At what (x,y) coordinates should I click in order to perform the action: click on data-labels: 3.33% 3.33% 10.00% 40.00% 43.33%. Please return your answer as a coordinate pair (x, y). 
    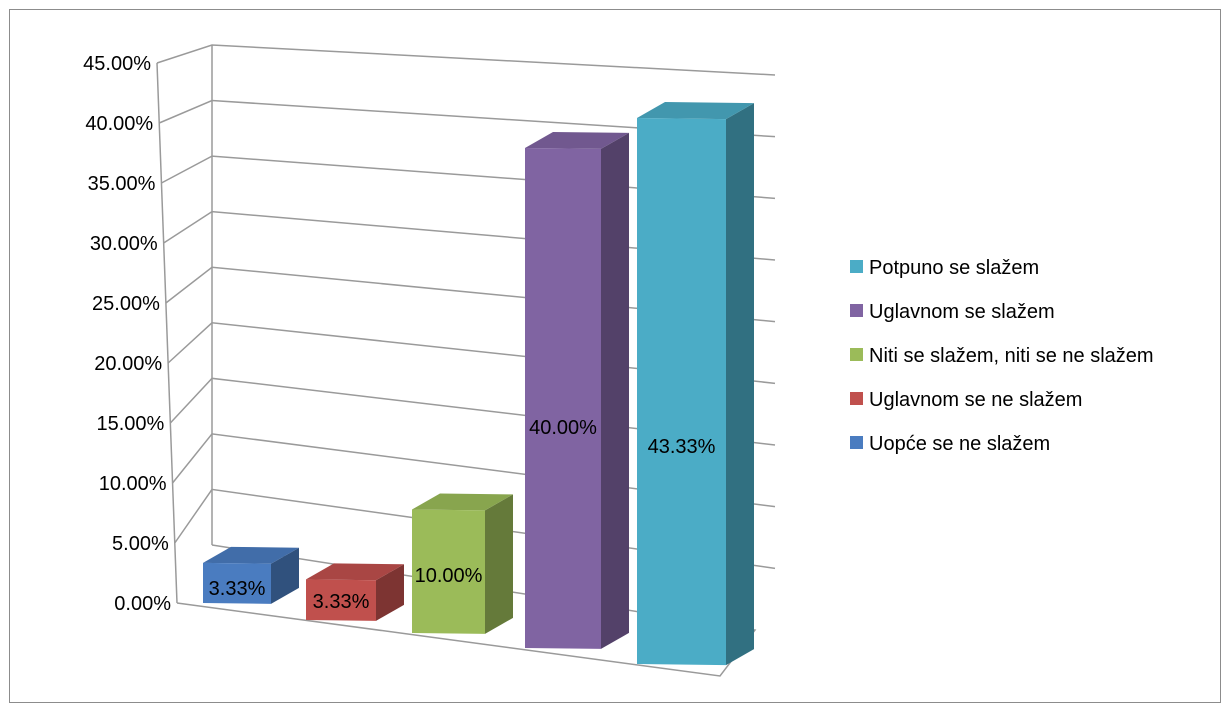
    Looking at the image, I should click on (462, 515).